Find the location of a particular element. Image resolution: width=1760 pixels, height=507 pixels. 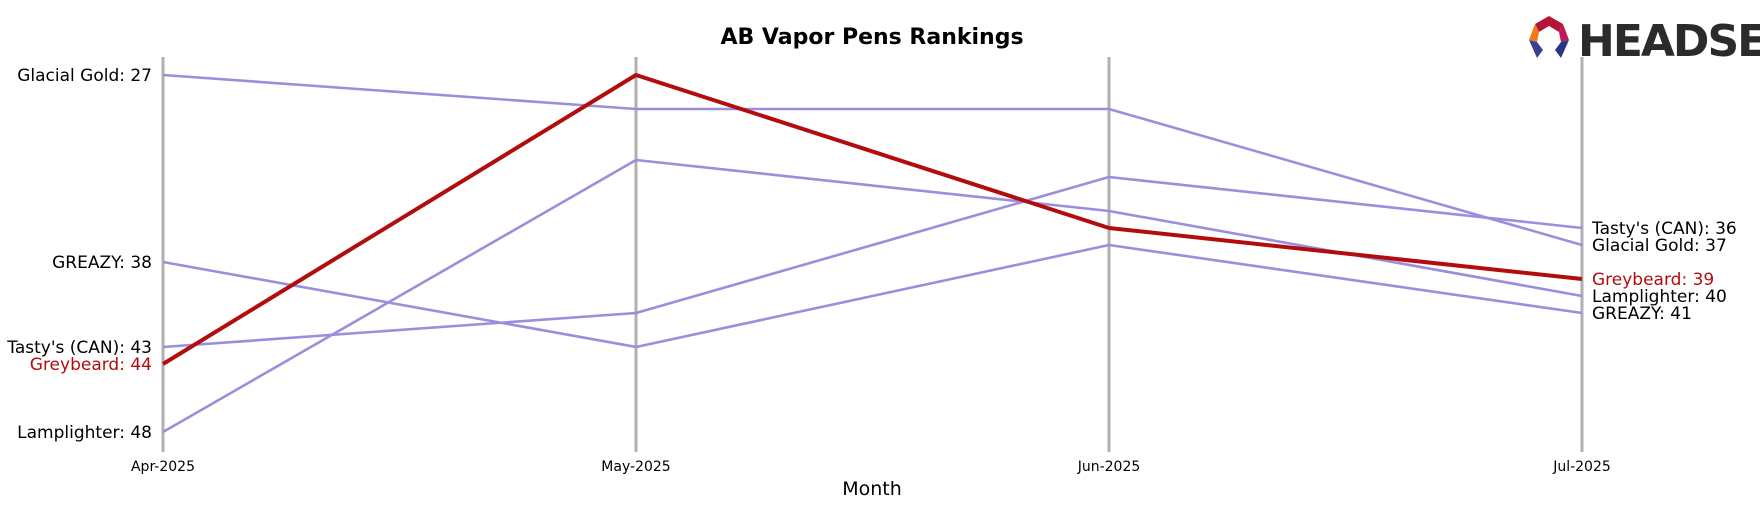

x-tick-labels: Apr-2025 May-2025 Jun-2025 Jul-2025 is located at coordinates (871, 467).